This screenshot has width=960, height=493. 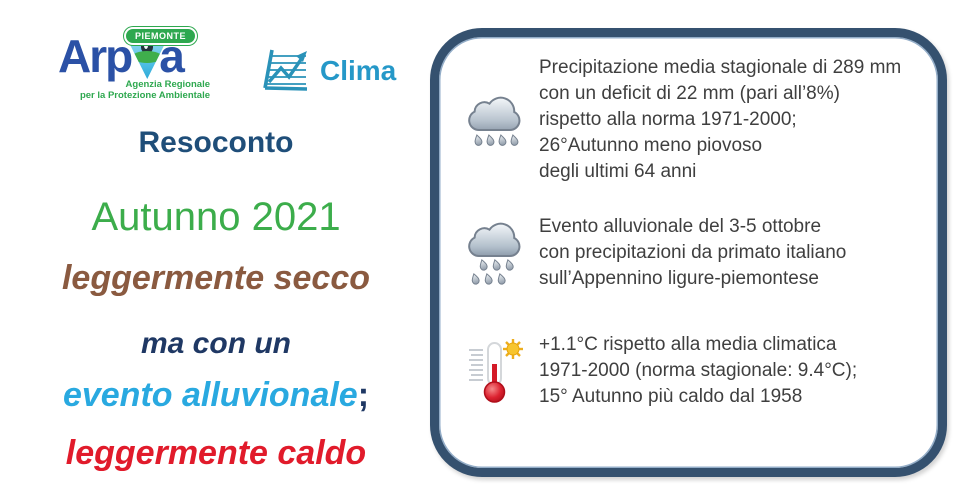 I want to click on clima-label: Clima, so click(x=358, y=70).